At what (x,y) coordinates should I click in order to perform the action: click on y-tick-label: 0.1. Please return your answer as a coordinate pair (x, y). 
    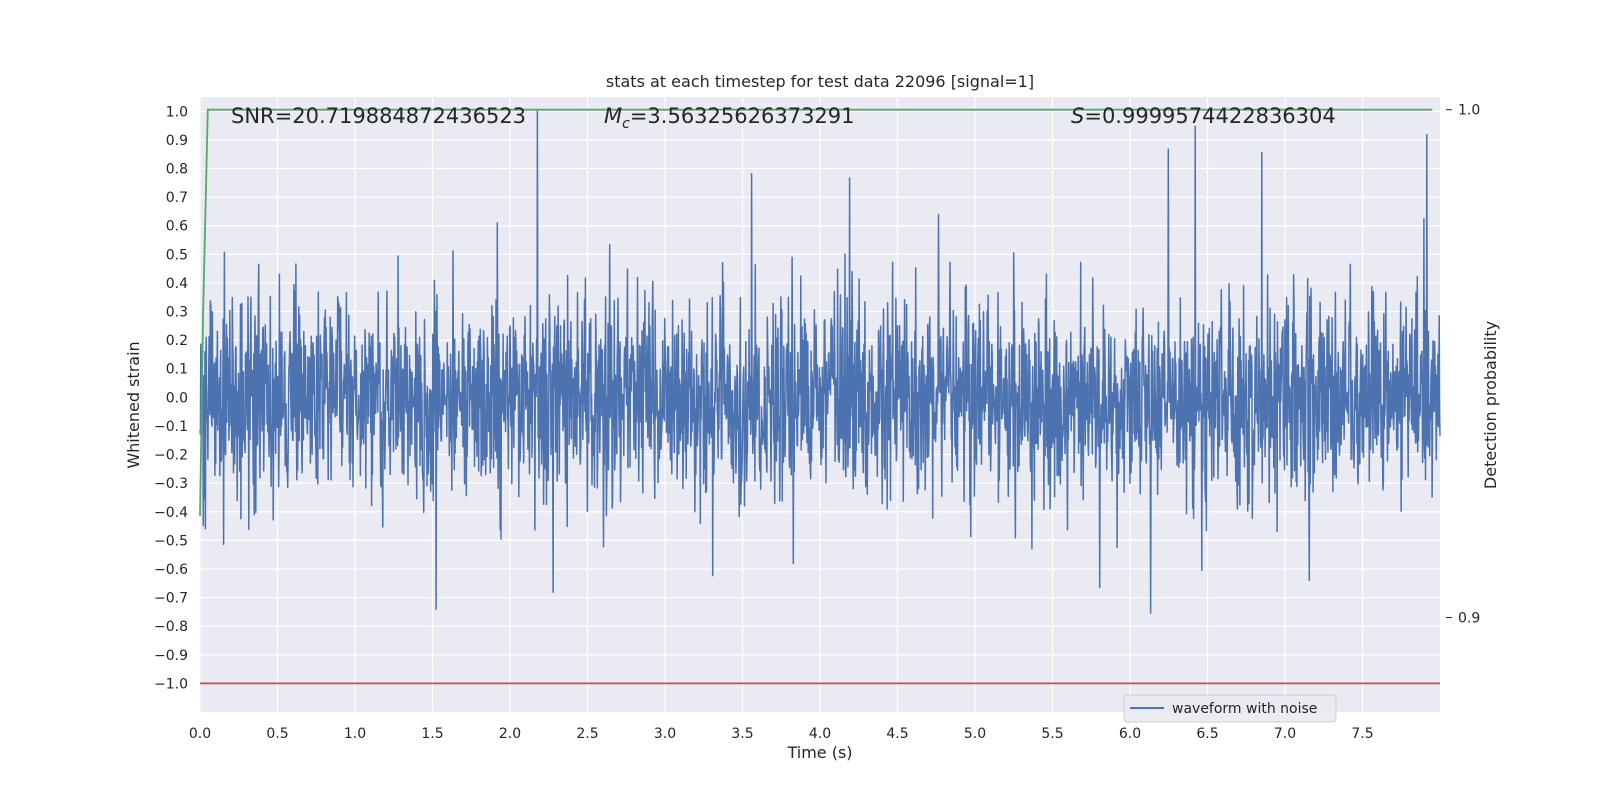
    Looking at the image, I should click on (177, 370).